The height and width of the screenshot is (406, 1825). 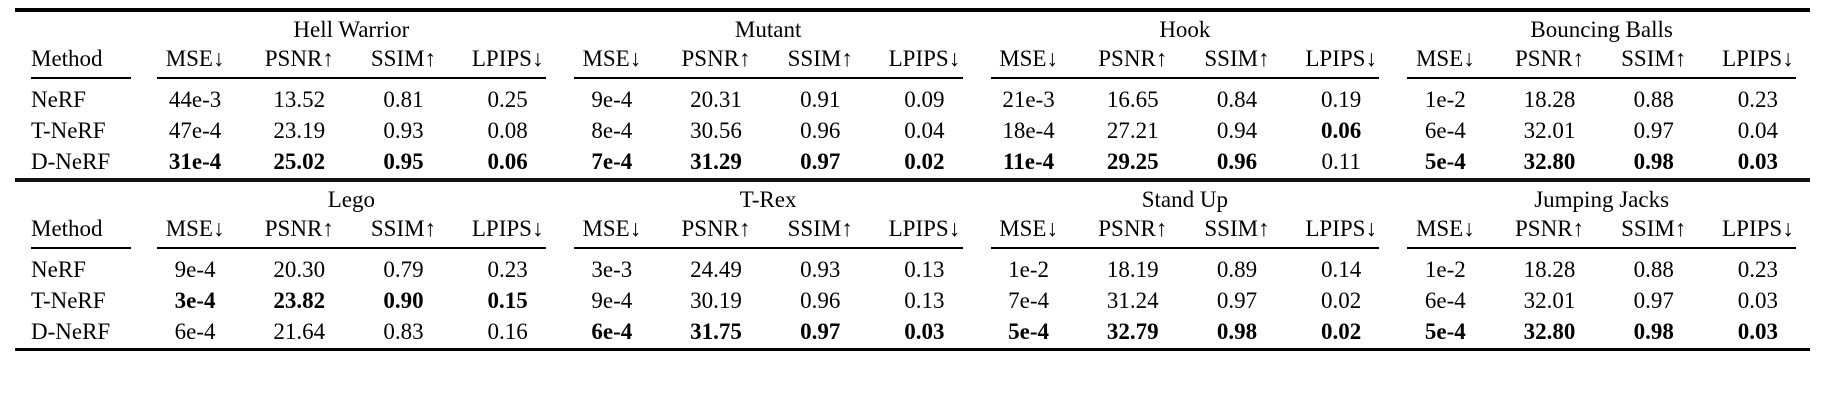 I want to click on metric-value: 0.16, so click(x=507, y=331).